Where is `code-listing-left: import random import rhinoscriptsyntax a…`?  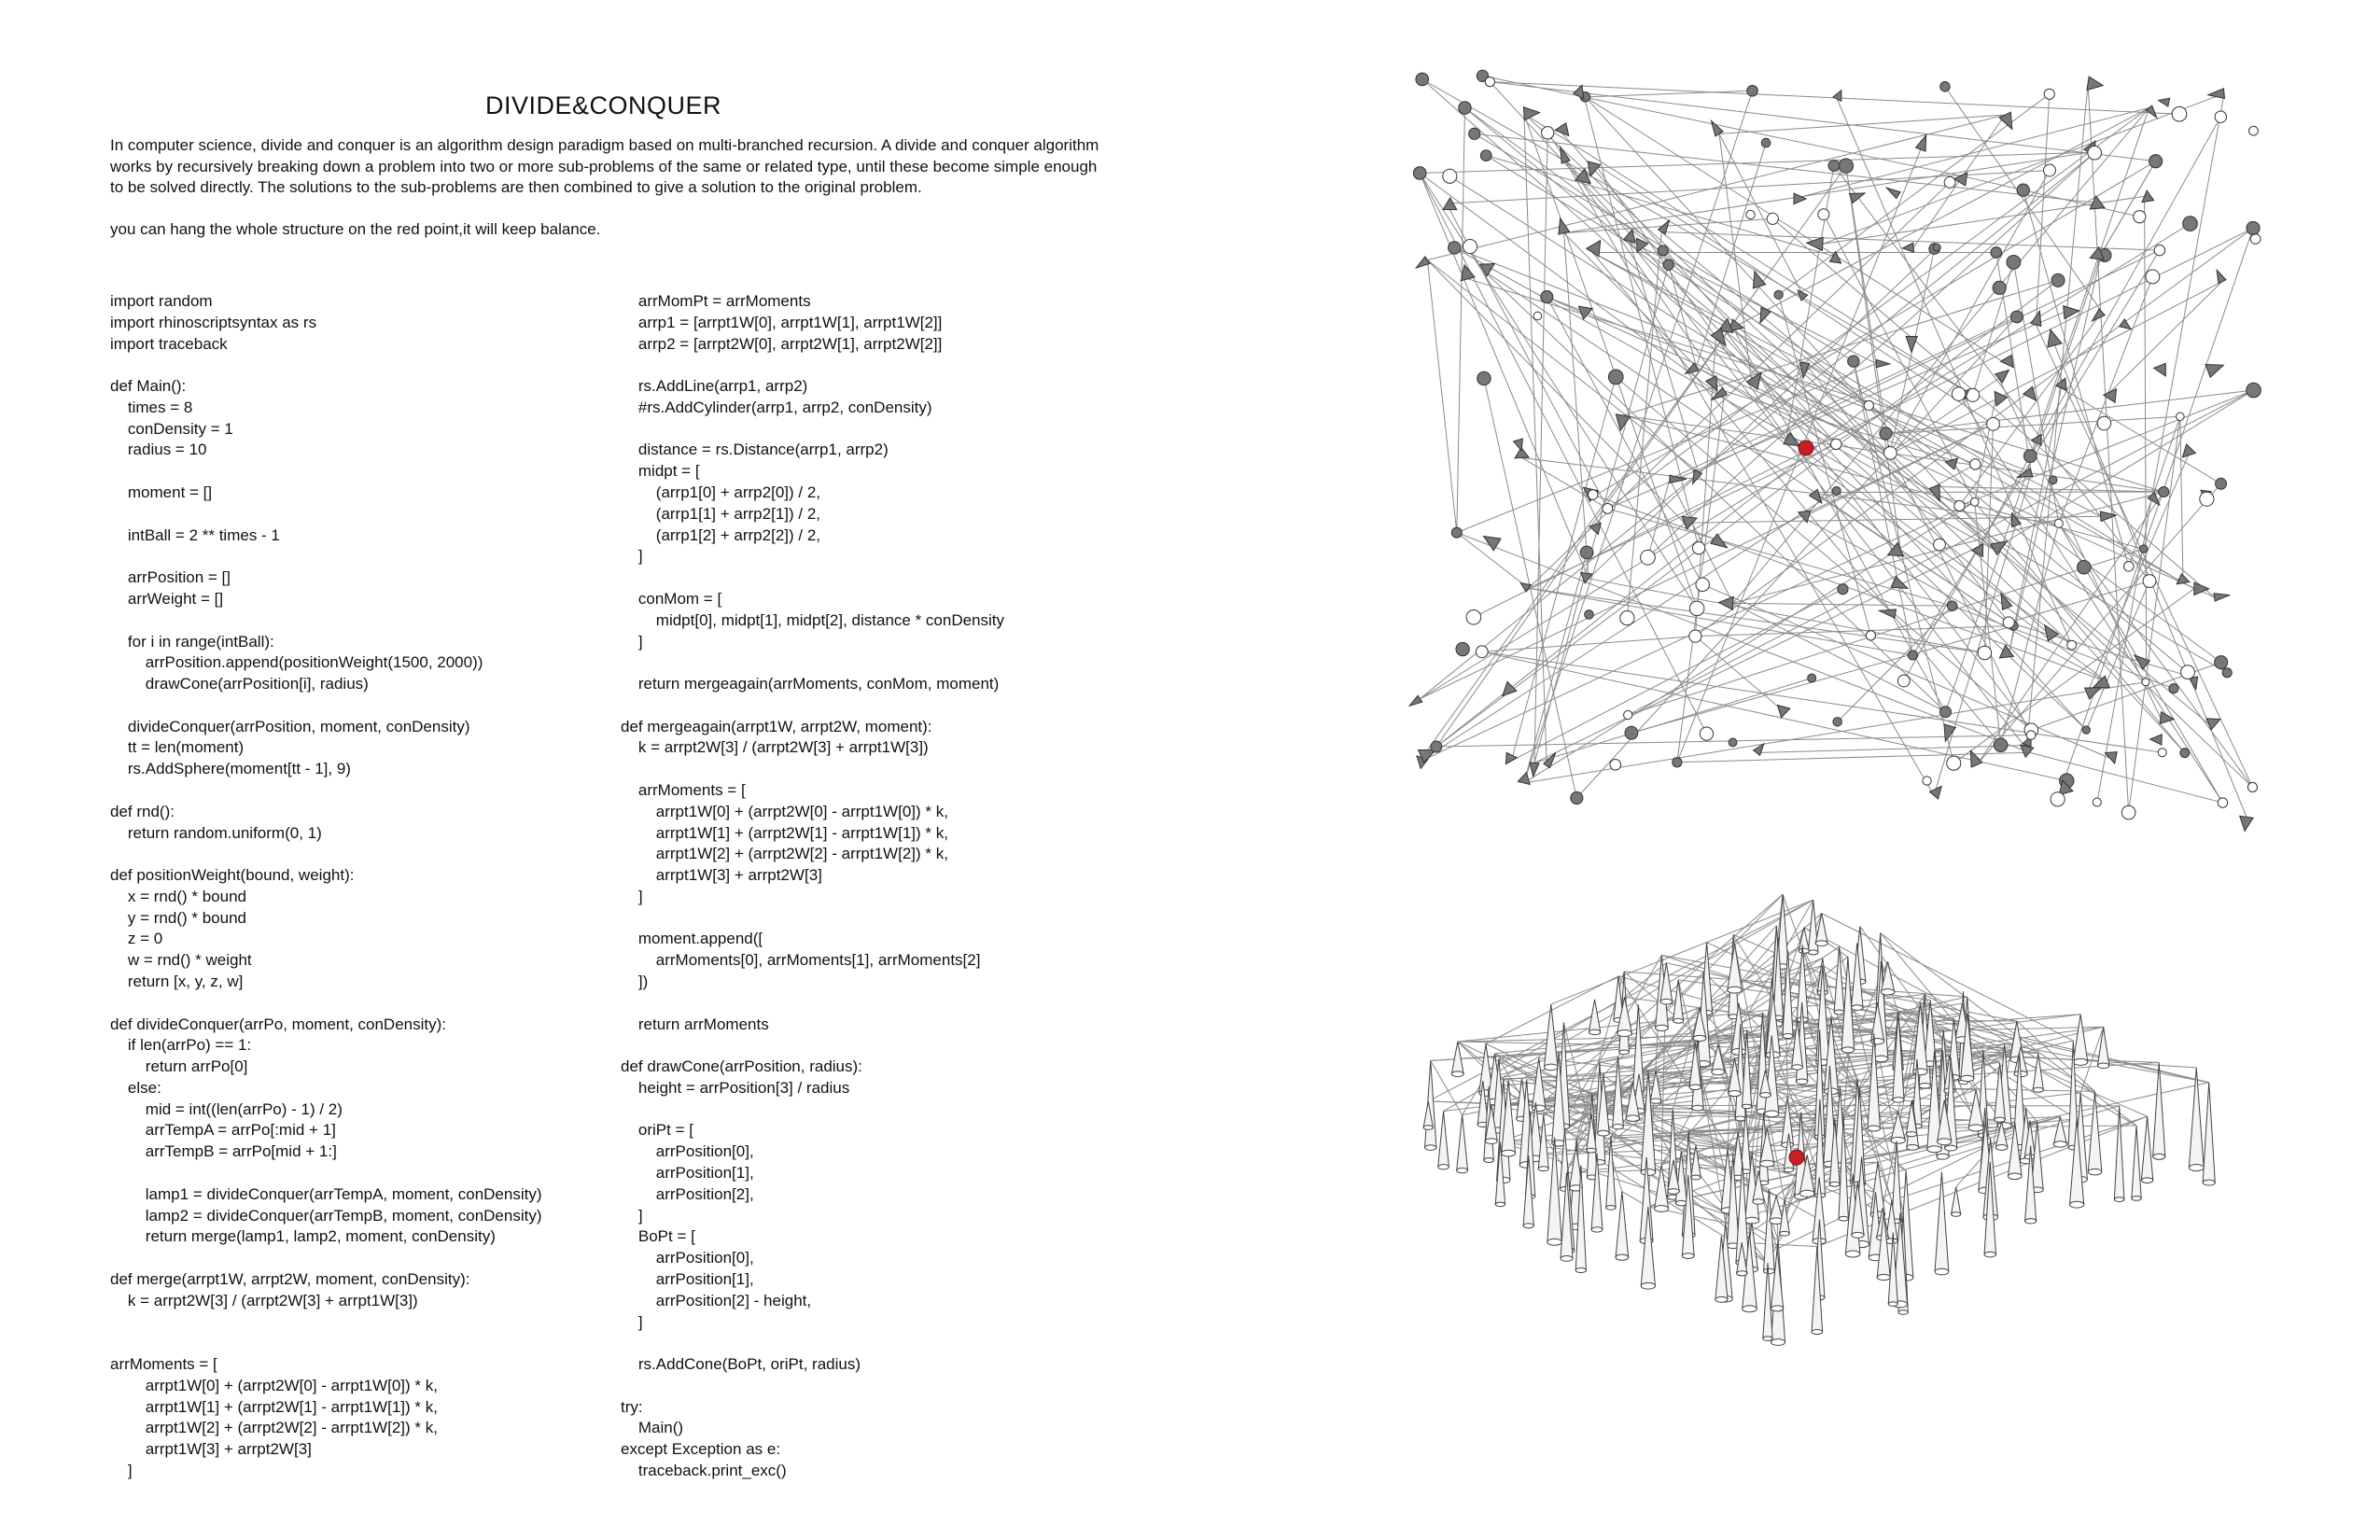 code-listing-left: import random import rhinoscriptsyntax a… is located at coordinates (326, 885).